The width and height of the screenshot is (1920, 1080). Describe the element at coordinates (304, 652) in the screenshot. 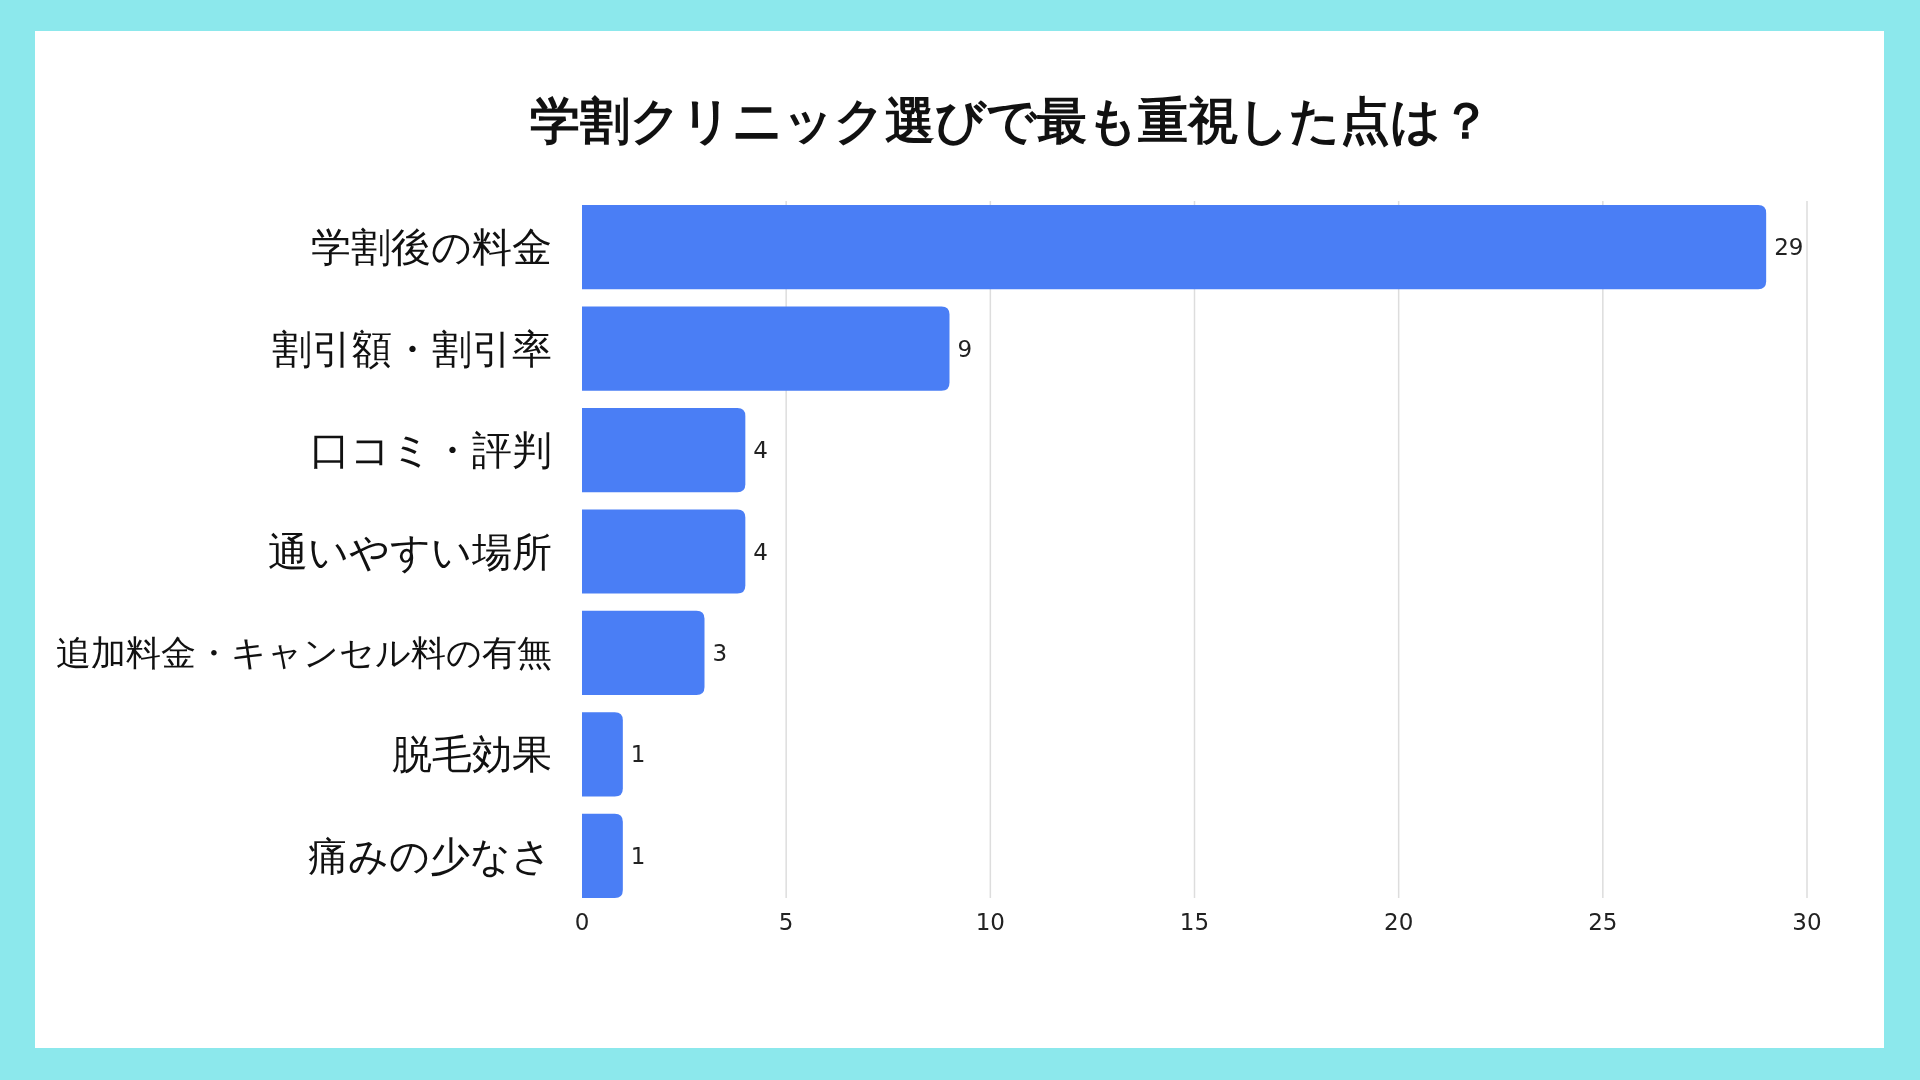

I see `y-tick-label: 追加料金・キャンセル料の有無` at that location.